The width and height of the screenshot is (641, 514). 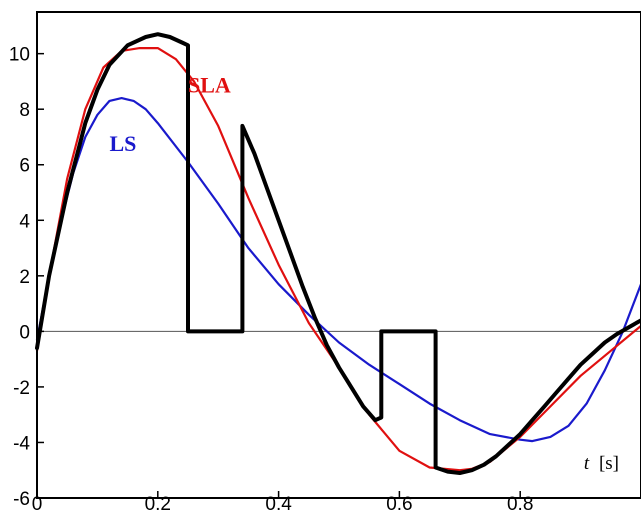 I want to click on x-tick-label: 0.6, so click(x=399, y=504).